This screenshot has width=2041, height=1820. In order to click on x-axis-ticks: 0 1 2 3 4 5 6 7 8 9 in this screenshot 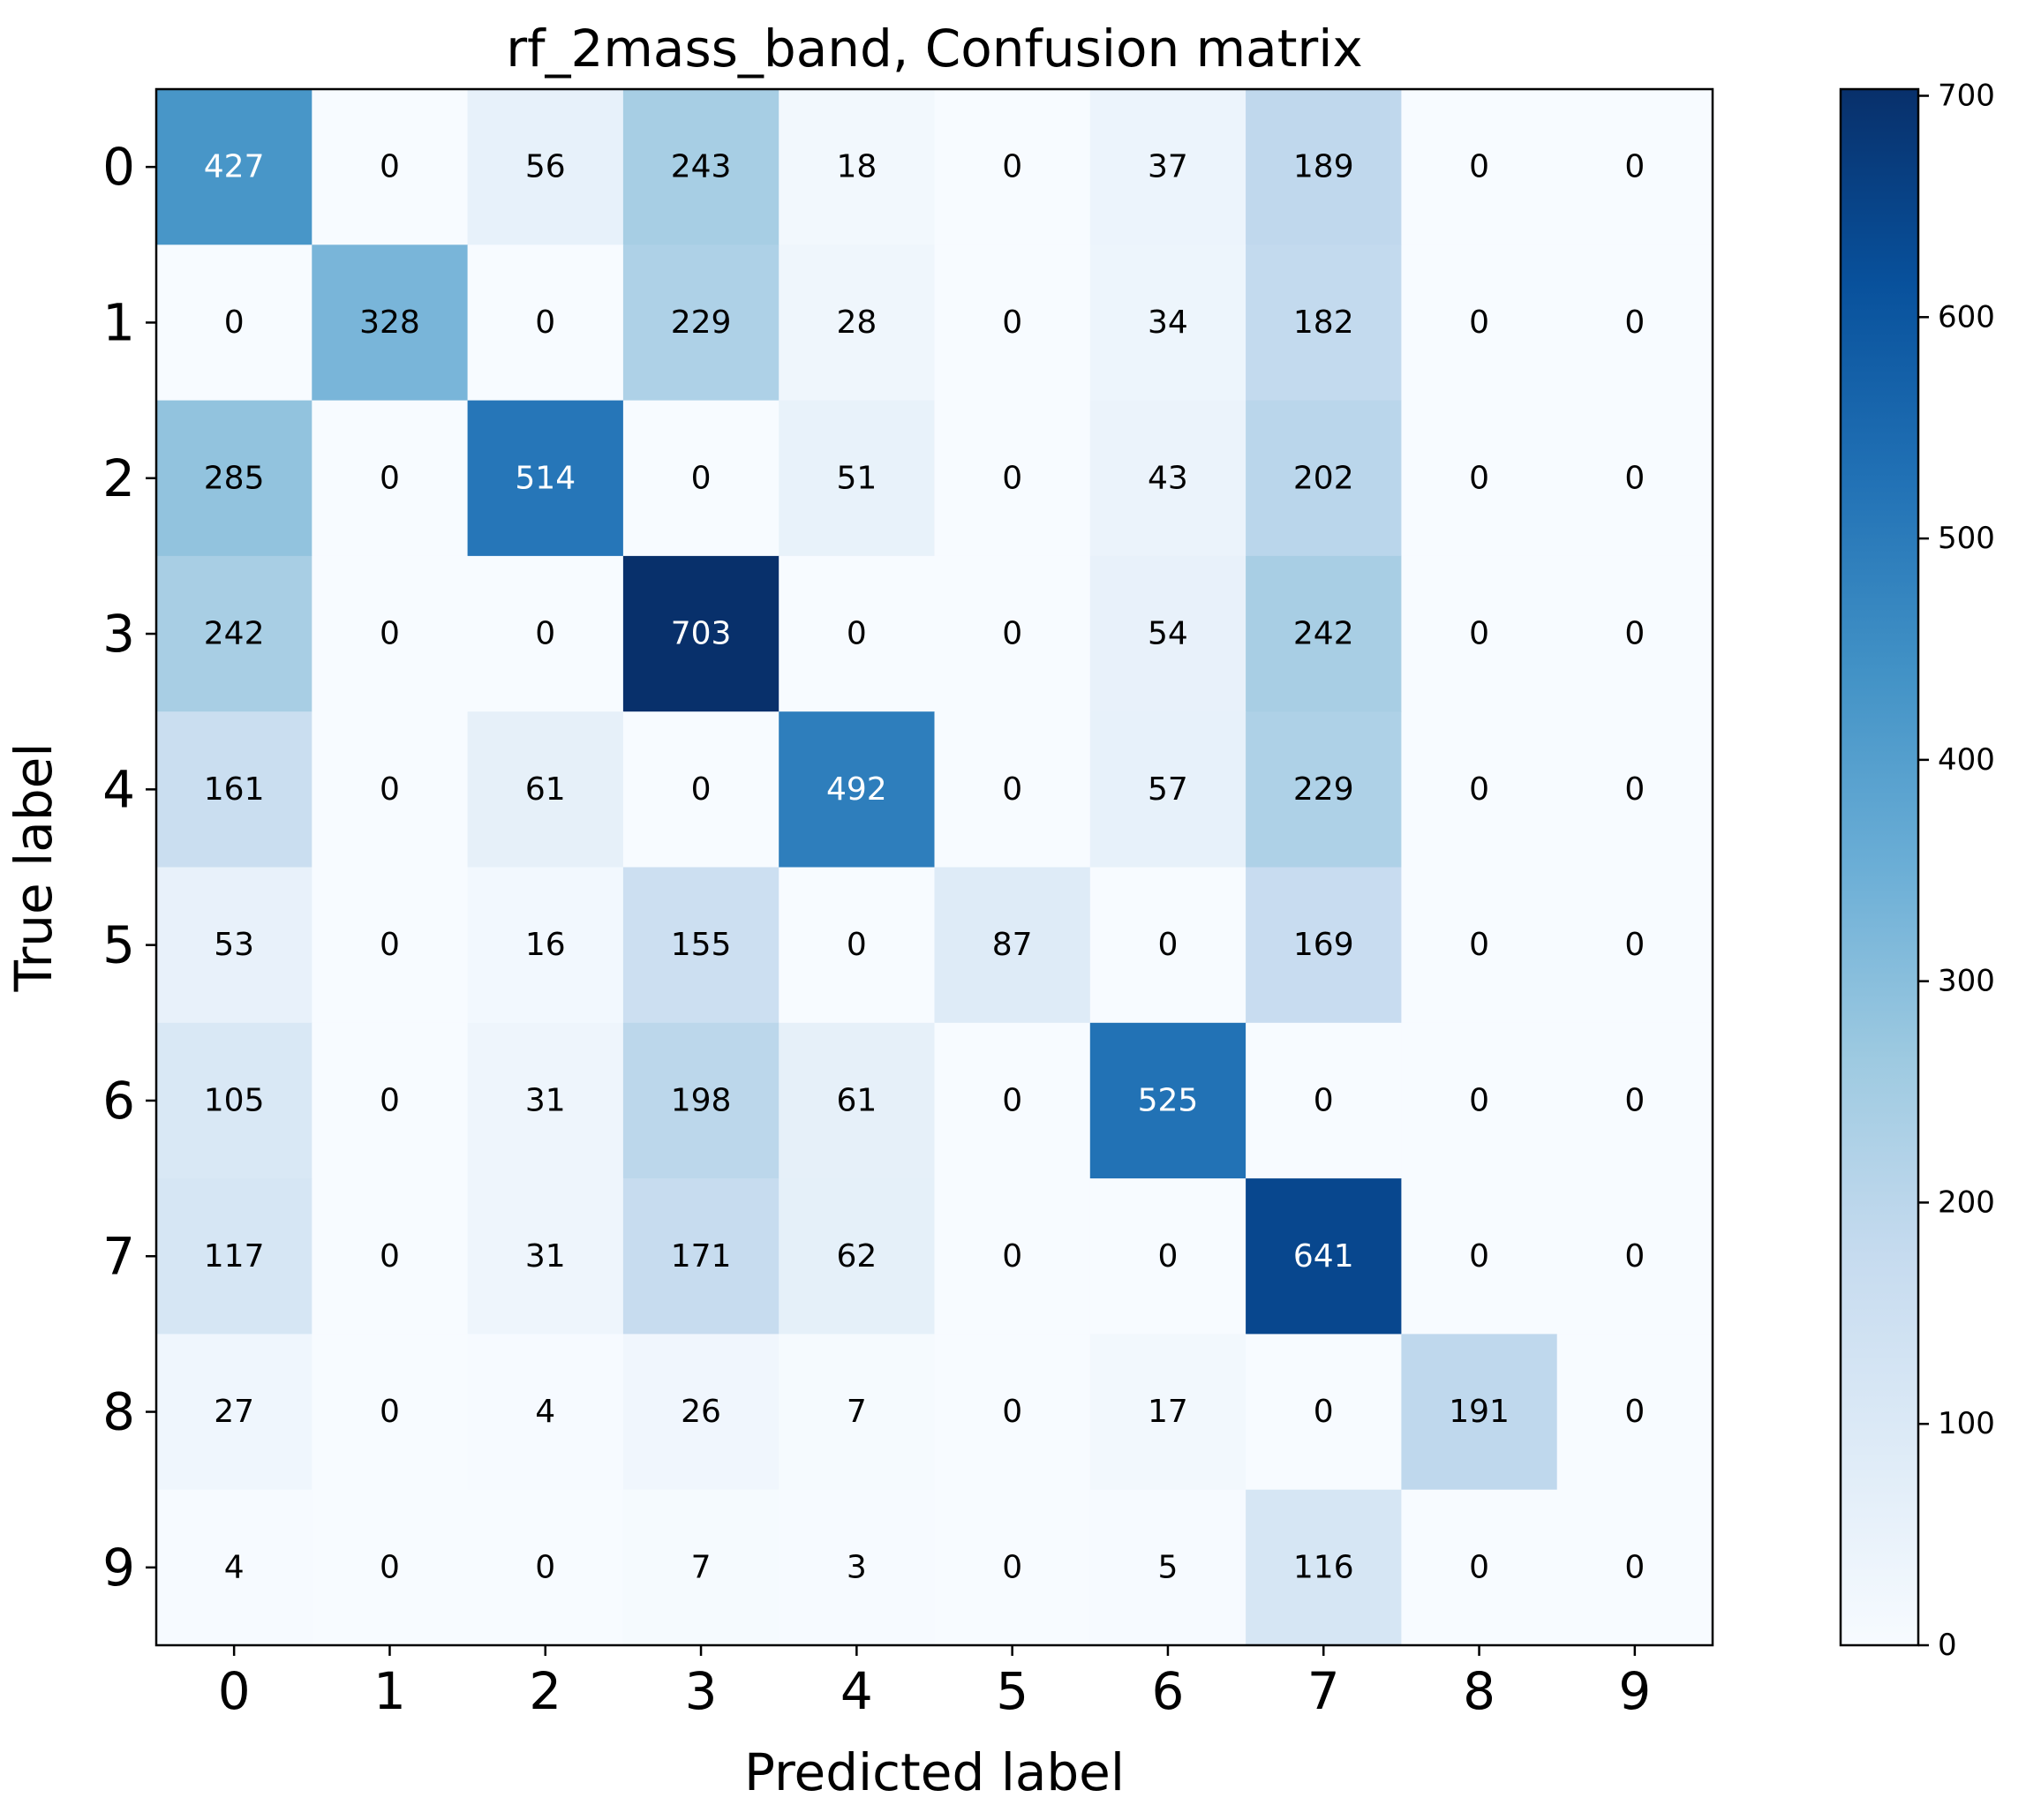, I will do `click(934, 1683)`.